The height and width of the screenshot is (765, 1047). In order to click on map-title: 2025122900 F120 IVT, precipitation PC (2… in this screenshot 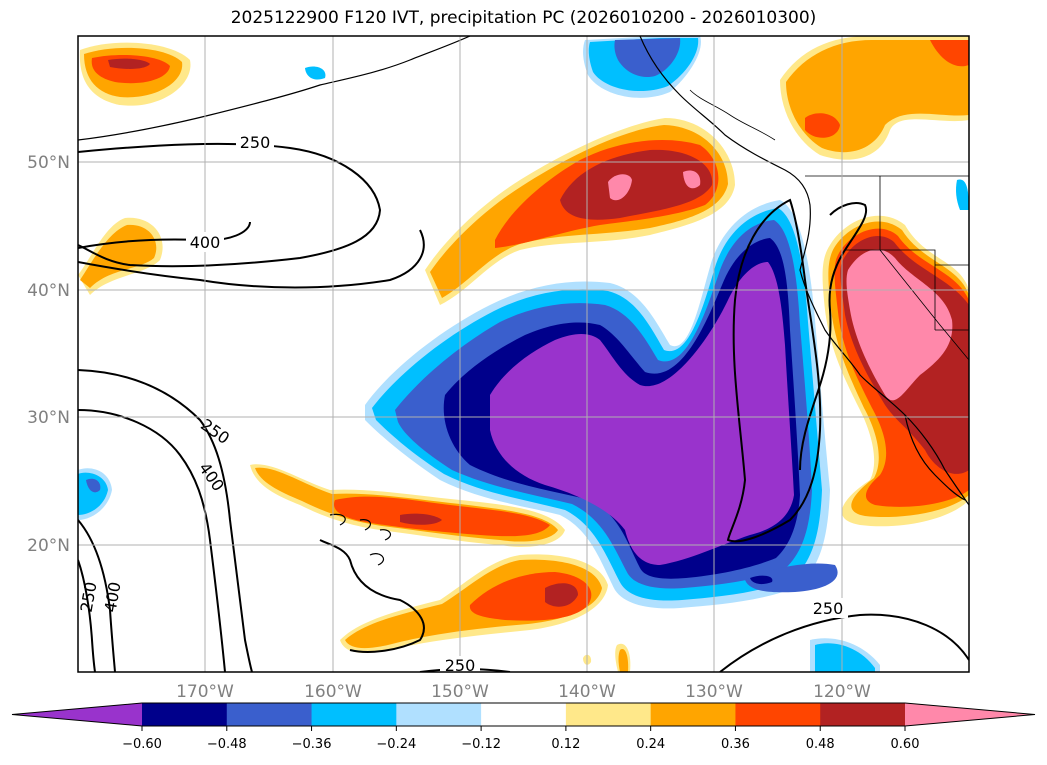, I will do `click(523, 18)`.